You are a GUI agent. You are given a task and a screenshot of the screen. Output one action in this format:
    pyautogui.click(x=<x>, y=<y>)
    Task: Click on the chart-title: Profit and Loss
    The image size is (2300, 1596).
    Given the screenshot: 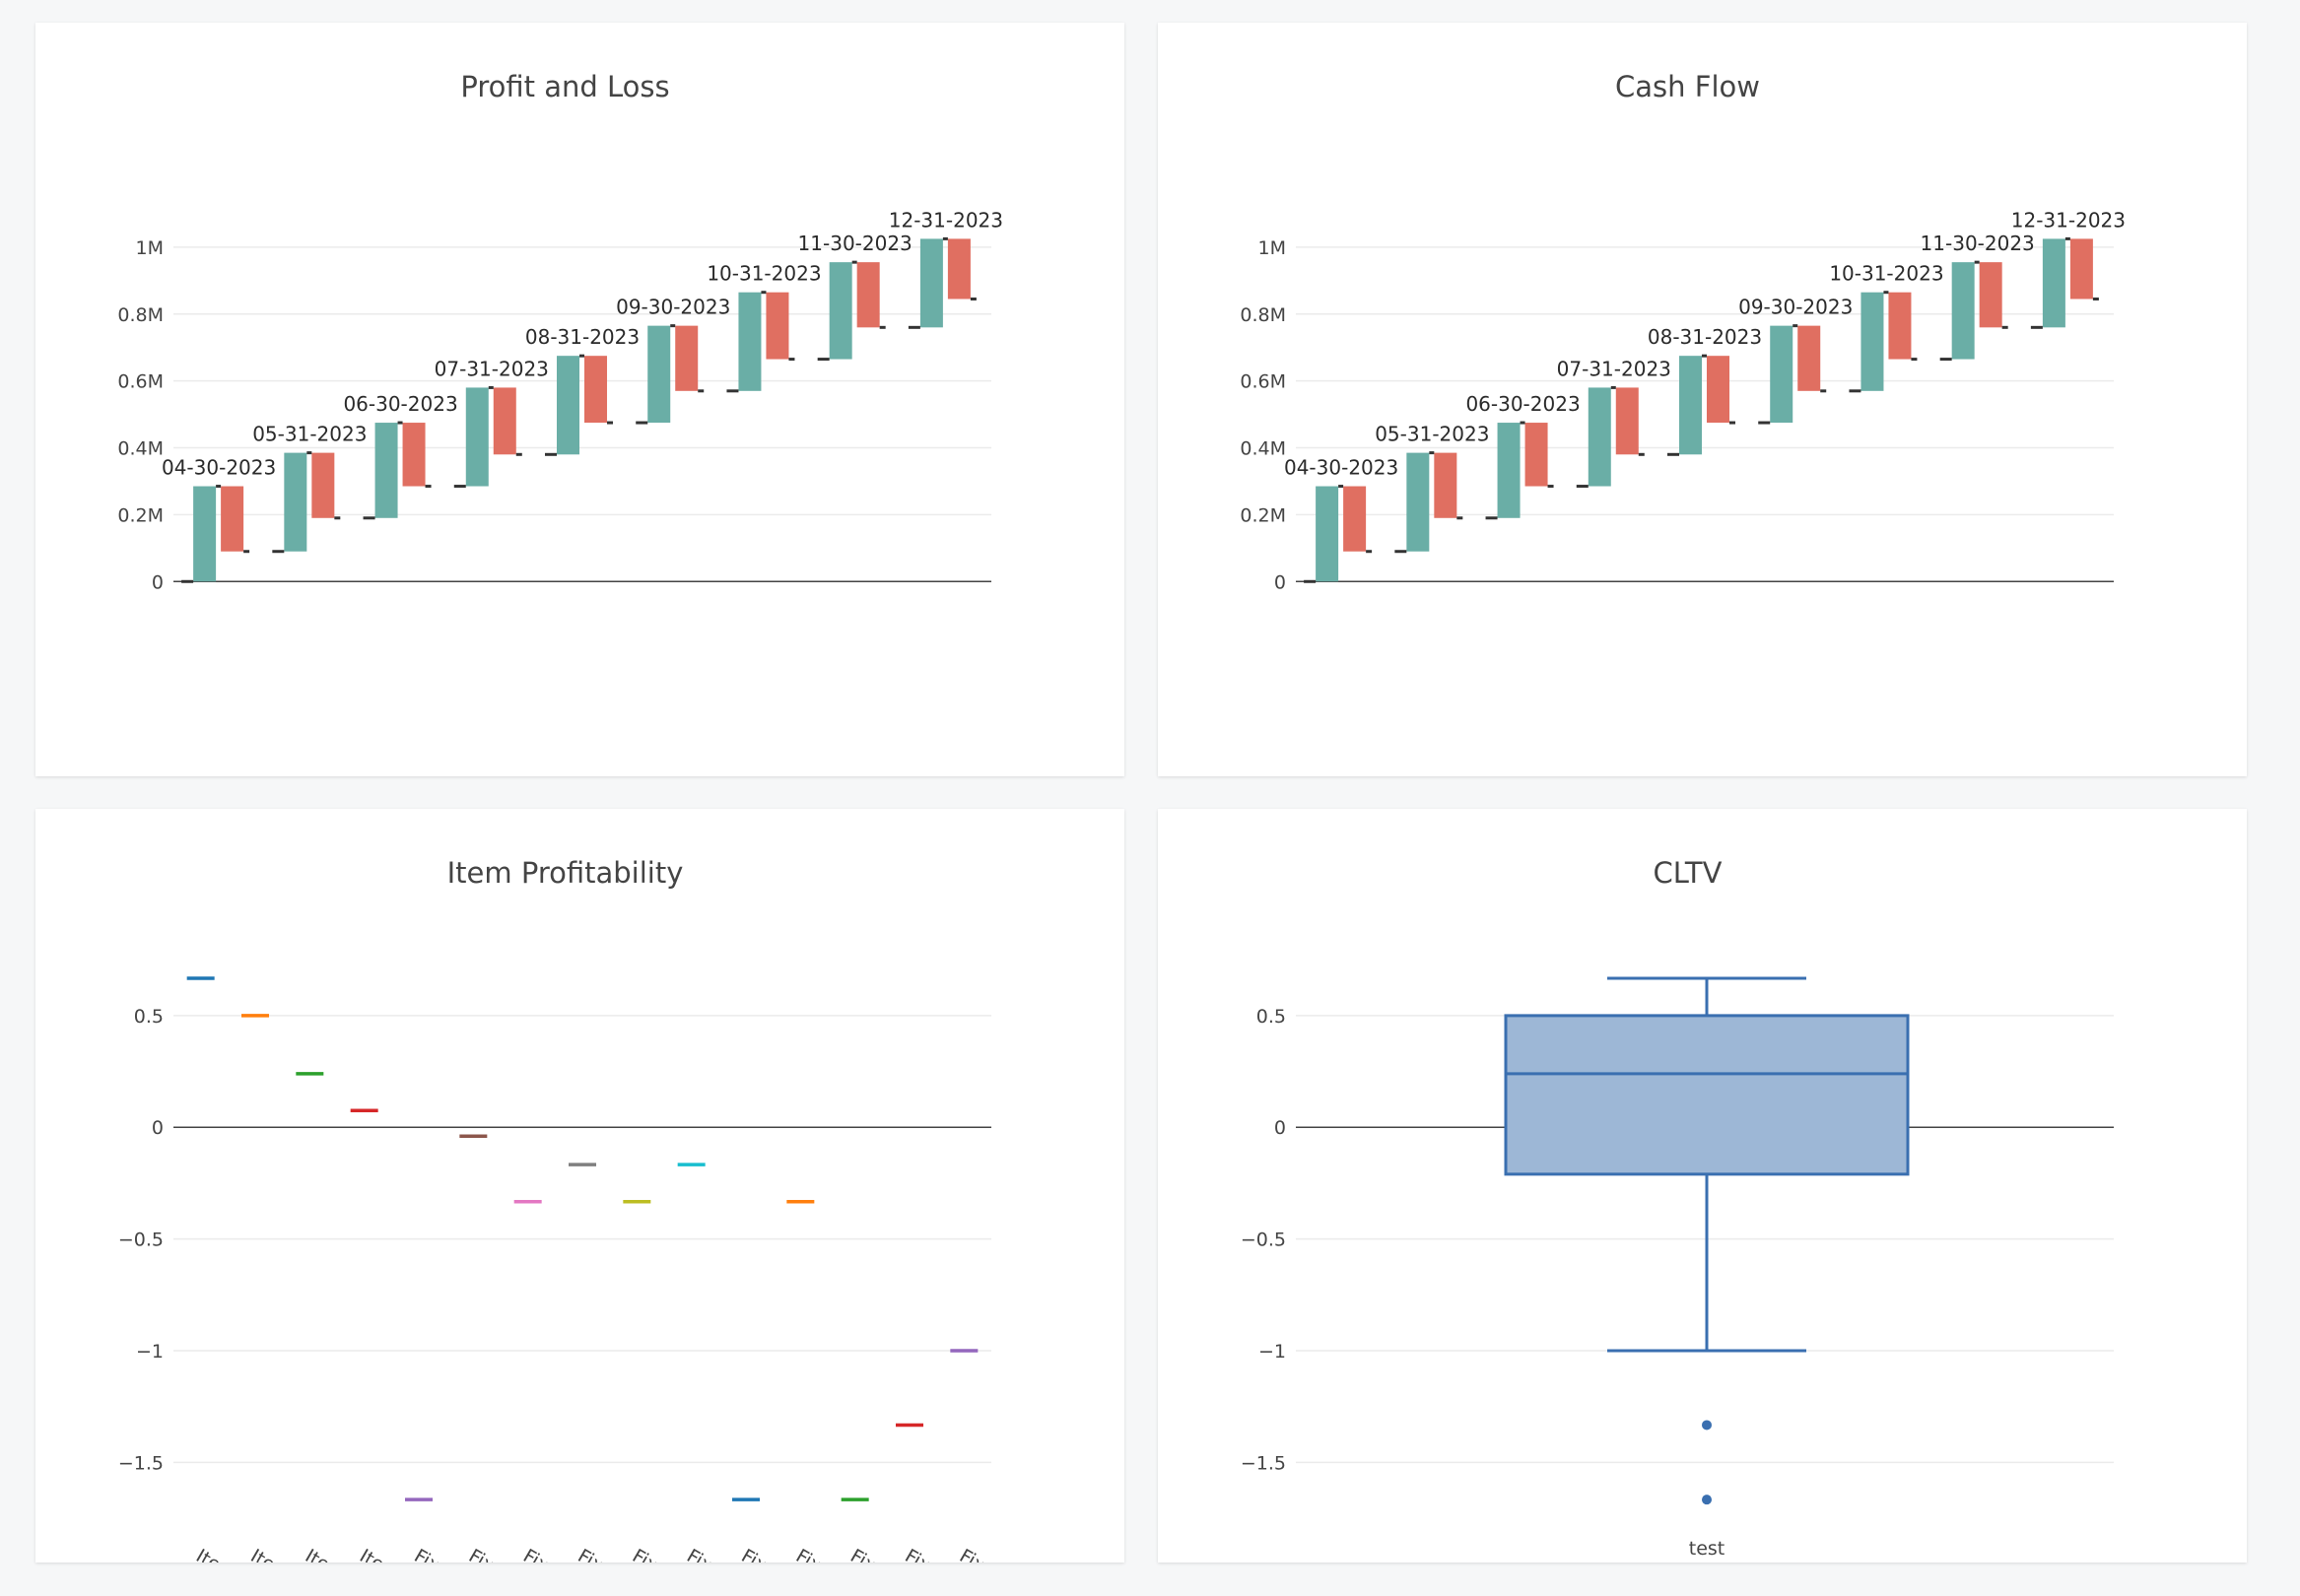 What is the action you would take?
    pyautogui.click(x=565, y=87)
    